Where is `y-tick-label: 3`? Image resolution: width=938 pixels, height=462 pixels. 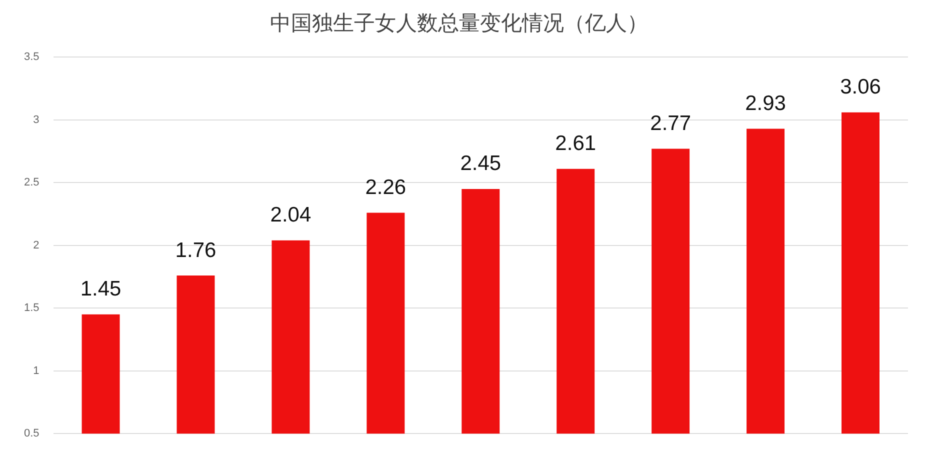
y-tick-label: 3 is located at coordinates (36, 120).